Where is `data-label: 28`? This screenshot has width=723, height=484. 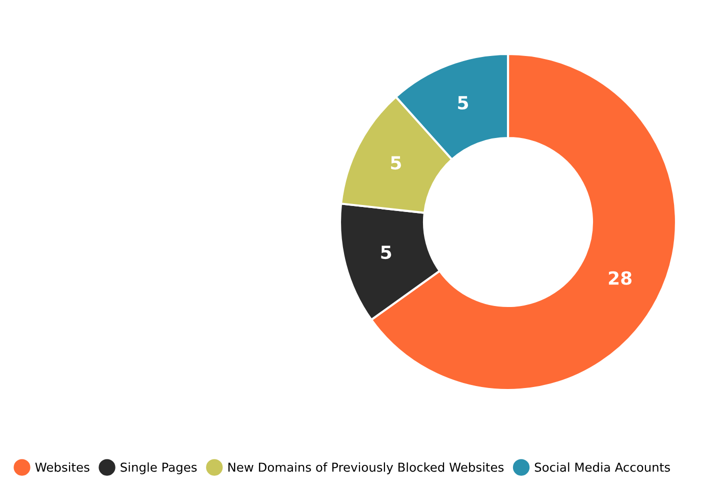 data-label: 28 is located at coordinates (620, 278).